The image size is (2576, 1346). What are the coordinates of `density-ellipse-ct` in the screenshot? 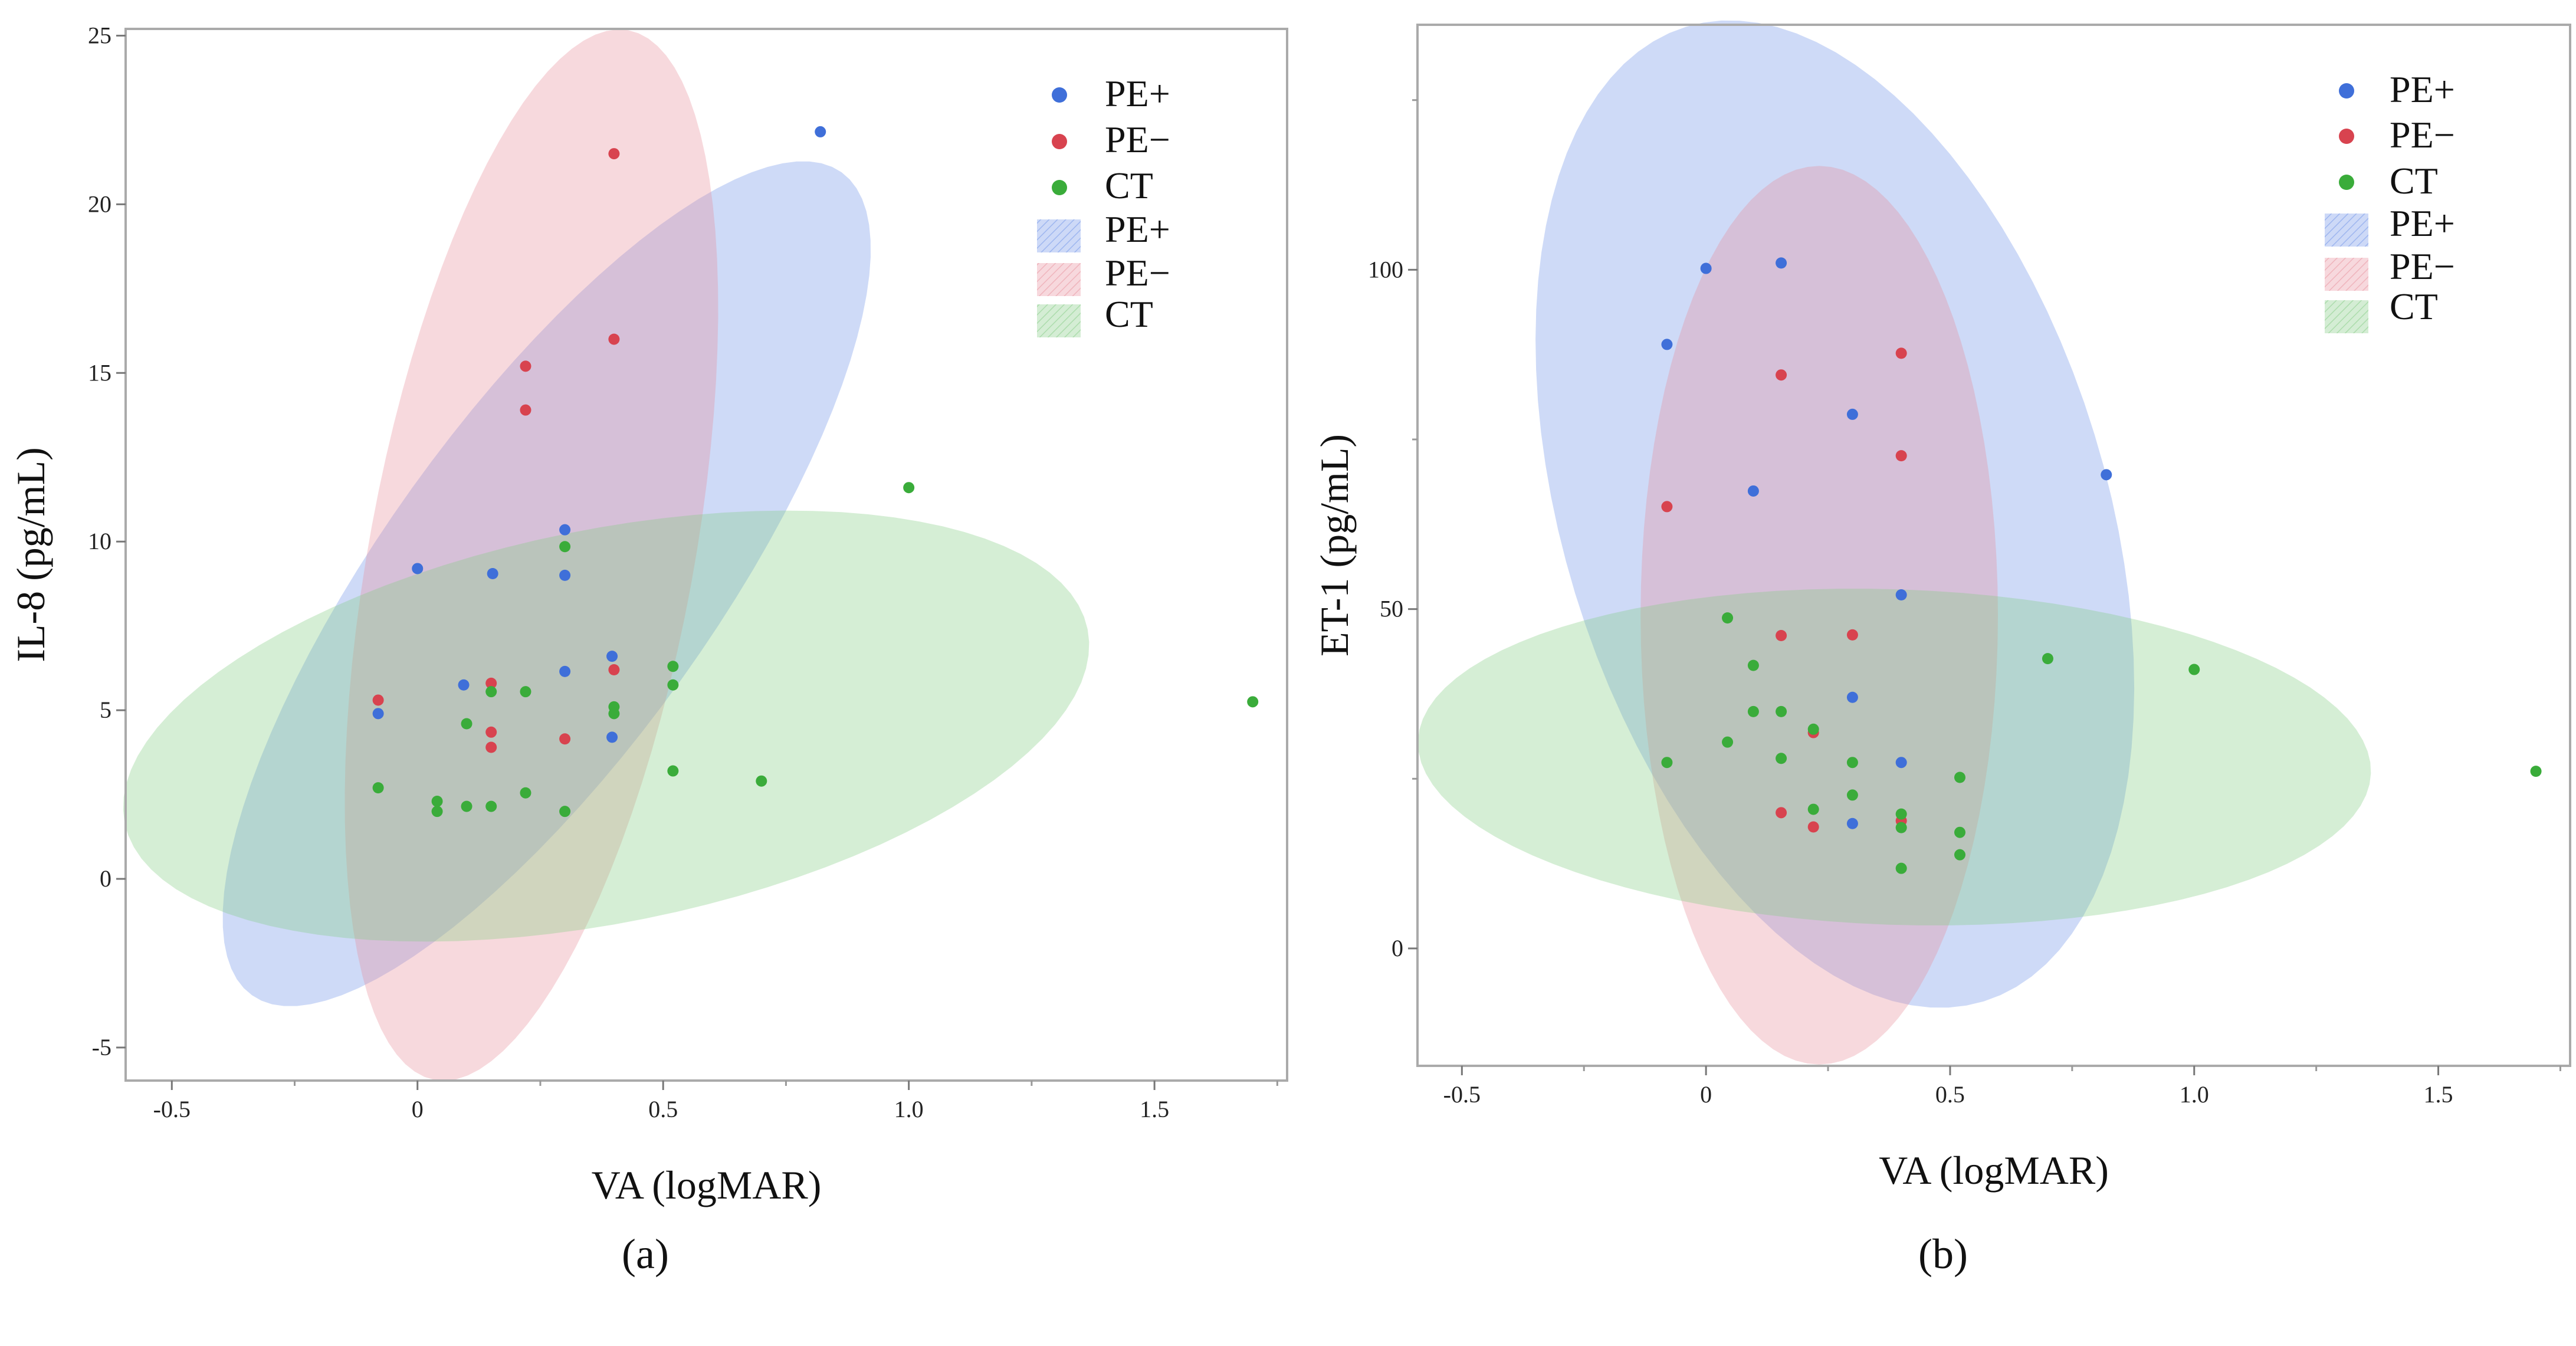 It's located at (1894, 757).